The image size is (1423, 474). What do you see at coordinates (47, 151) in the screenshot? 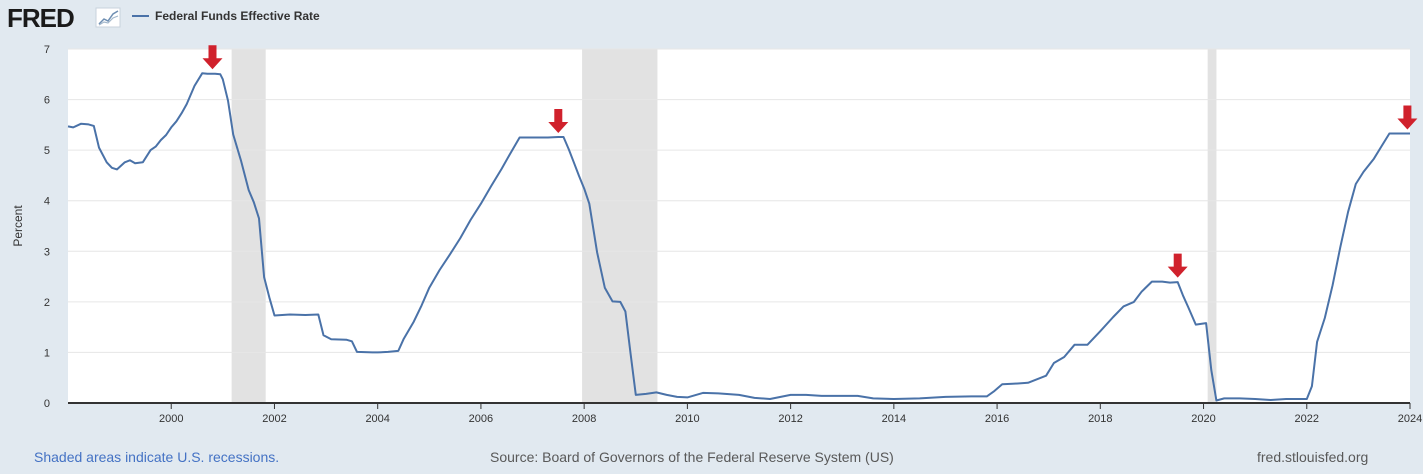
I see `y-tick-label: 5` at bounding box center [47, 151].